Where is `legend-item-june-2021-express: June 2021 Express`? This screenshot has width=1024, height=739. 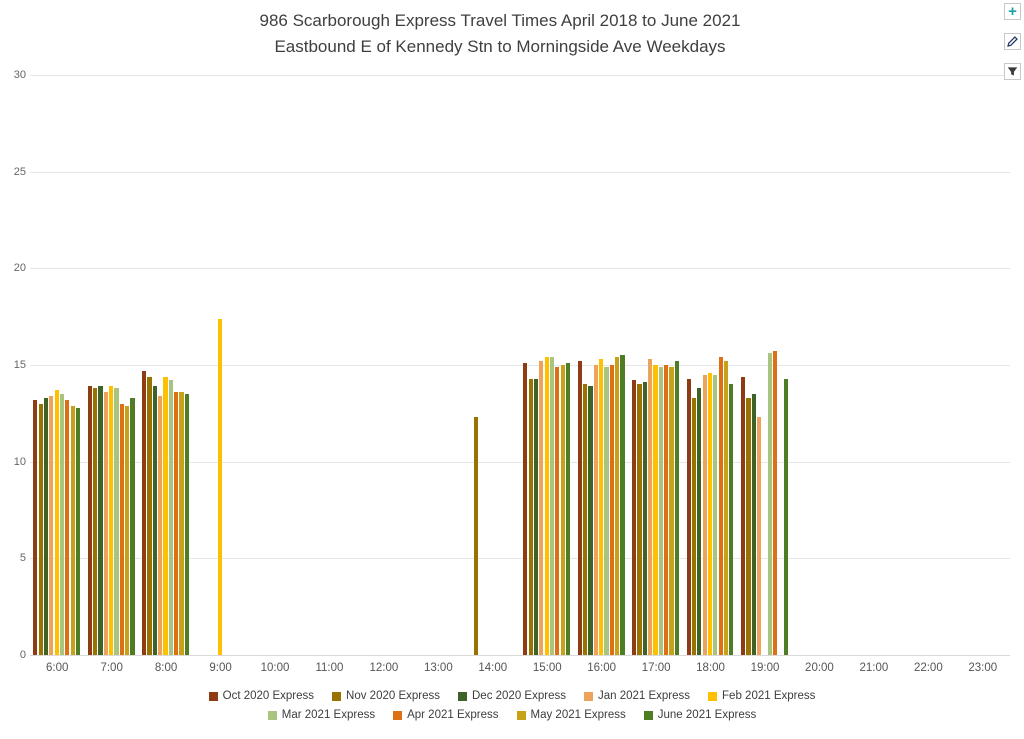
legend-item-june-2021-express: June 2021 Express is located at coordinates (700, 715).